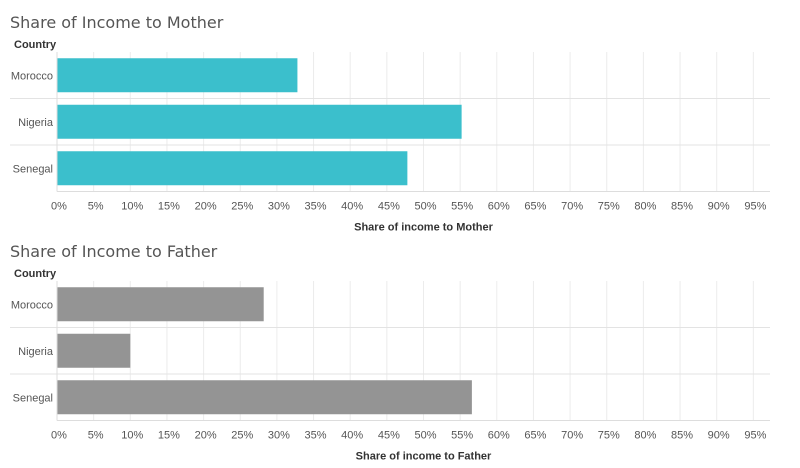  Describe the element at coordinates (423, 228) in the screenshot. I see `x-axis-title: Share of income to Mother` at that location.